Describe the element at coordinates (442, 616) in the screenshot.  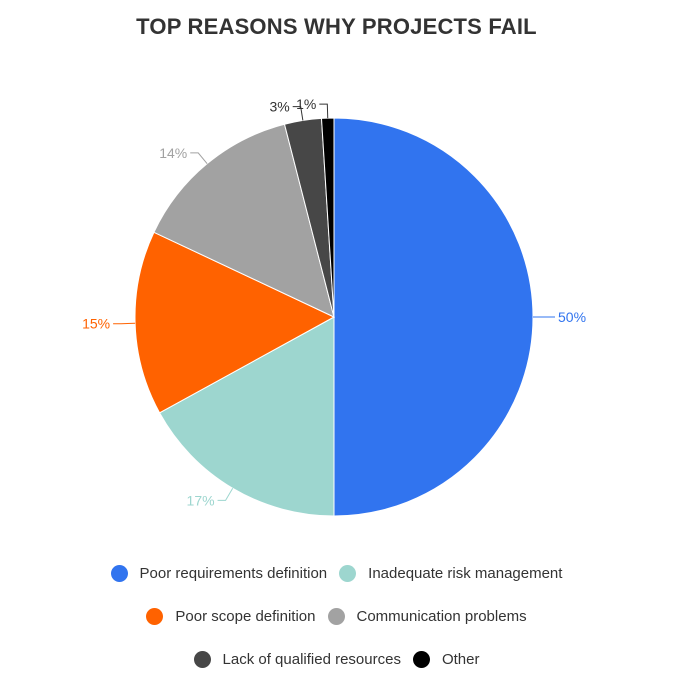
I see `legend-label: Communication problems` at that location.